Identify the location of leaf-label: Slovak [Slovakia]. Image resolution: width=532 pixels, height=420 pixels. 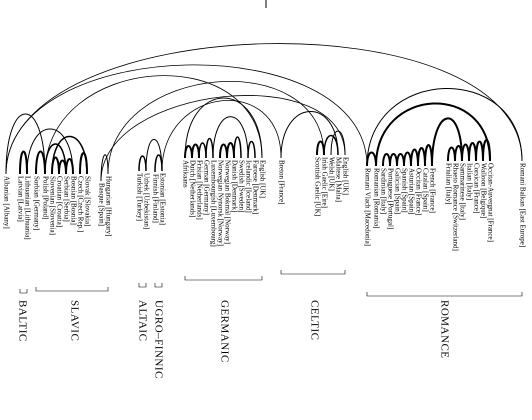
(87, 201).